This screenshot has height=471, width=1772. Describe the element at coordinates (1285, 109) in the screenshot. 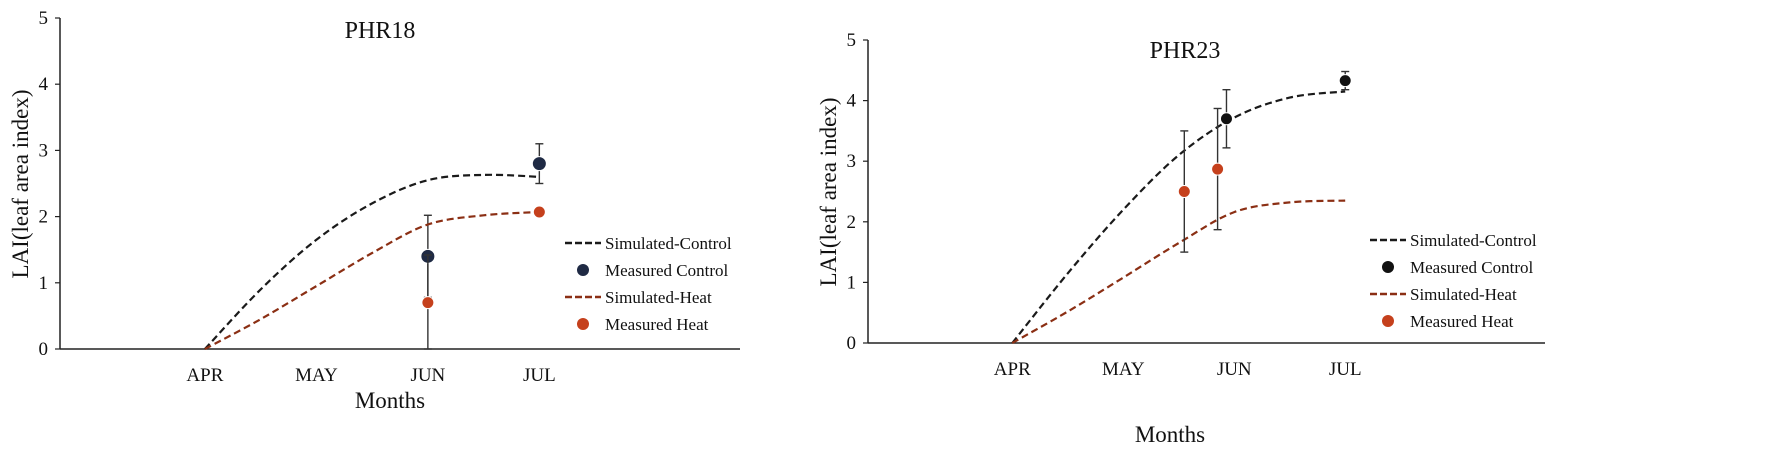

I see `series-measured-control` at that location.